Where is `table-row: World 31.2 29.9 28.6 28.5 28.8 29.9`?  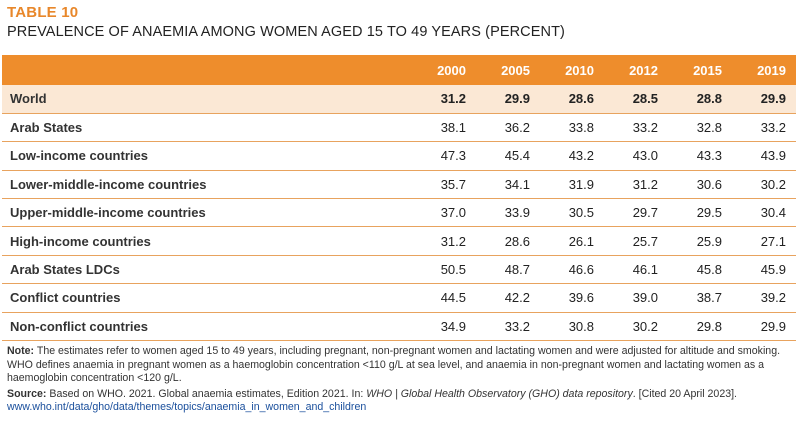
table-row: World 31.2 29.9 28.6 28.5 28.8 29.9 is located at coordinates (399, 99).